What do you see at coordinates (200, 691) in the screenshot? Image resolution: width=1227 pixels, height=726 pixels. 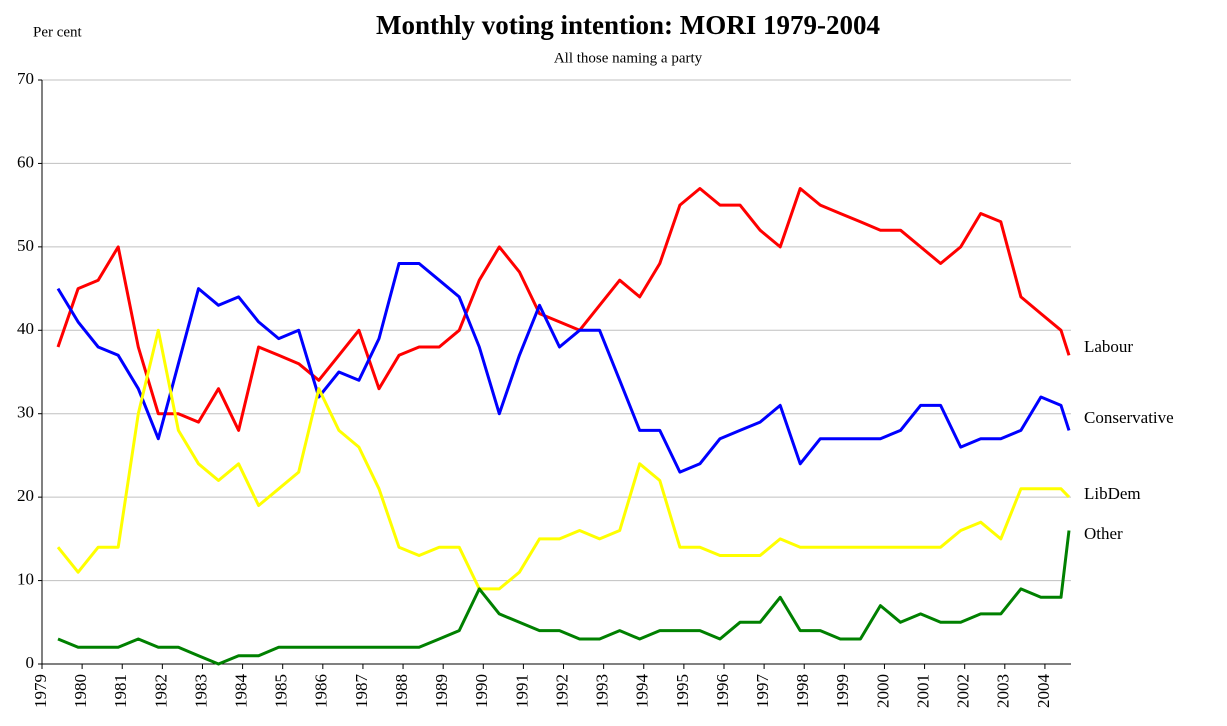 I see `x-tick-label: 1983` at bounding box center [200, 691].